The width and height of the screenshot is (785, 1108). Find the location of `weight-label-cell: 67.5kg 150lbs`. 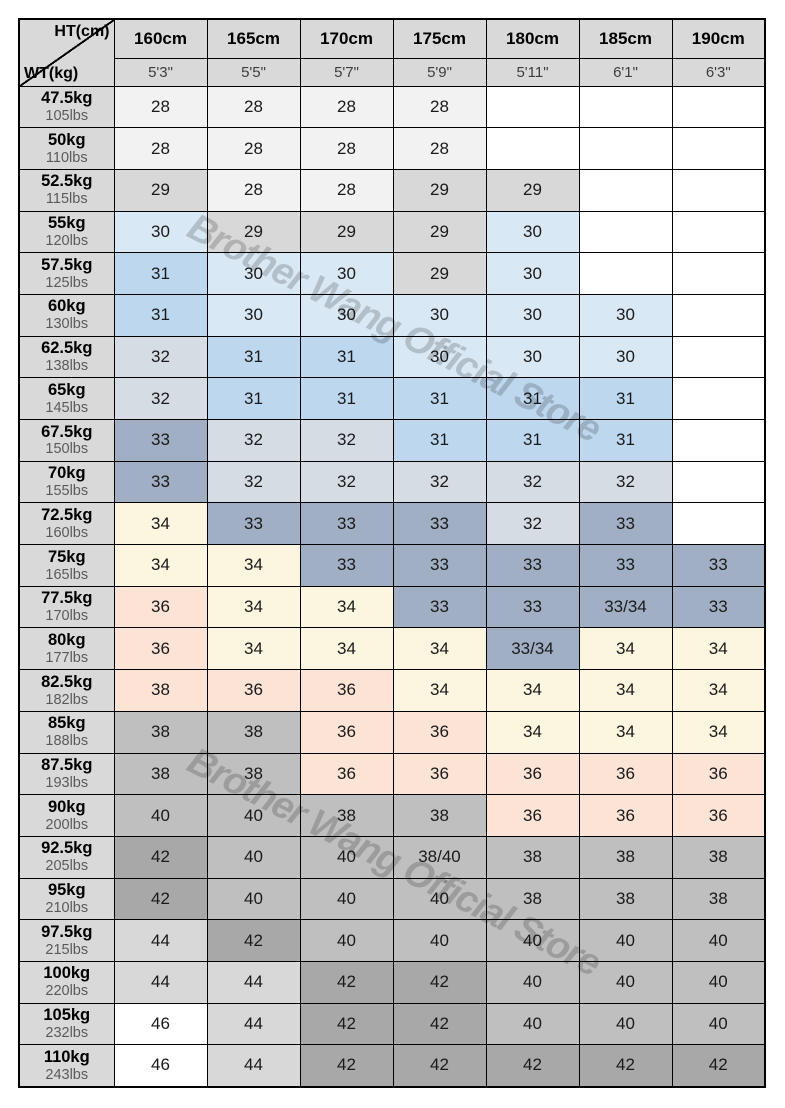

weight-label-cell: 67.5kg 150lbs is located at coordinates (66, 440).